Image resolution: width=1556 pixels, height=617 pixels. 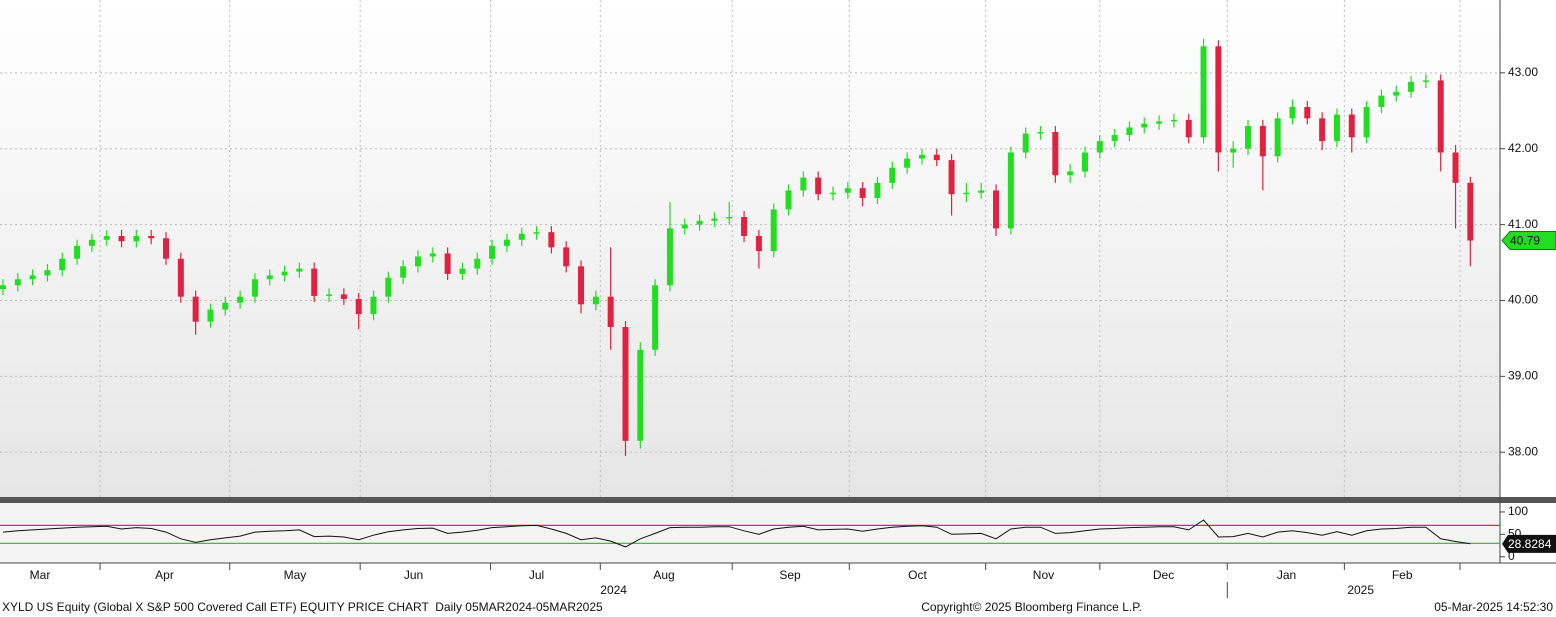 What do you see at coordinates (1518, 511) in the screenshot?
I see `y-tick-label: 100` at bounding box center [1518, 511].